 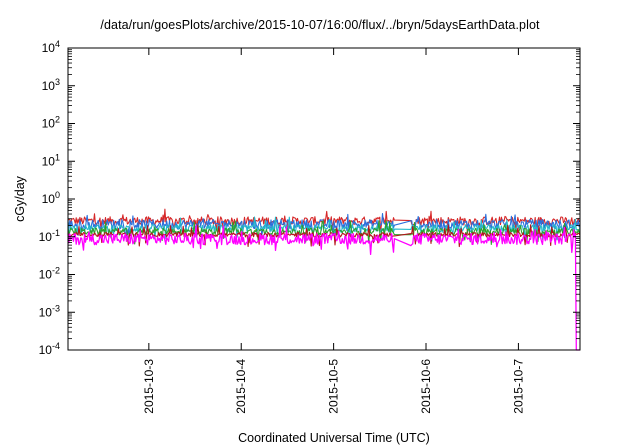 I want to click on y-tick-exponent: 4, so click(x=57, y=44).